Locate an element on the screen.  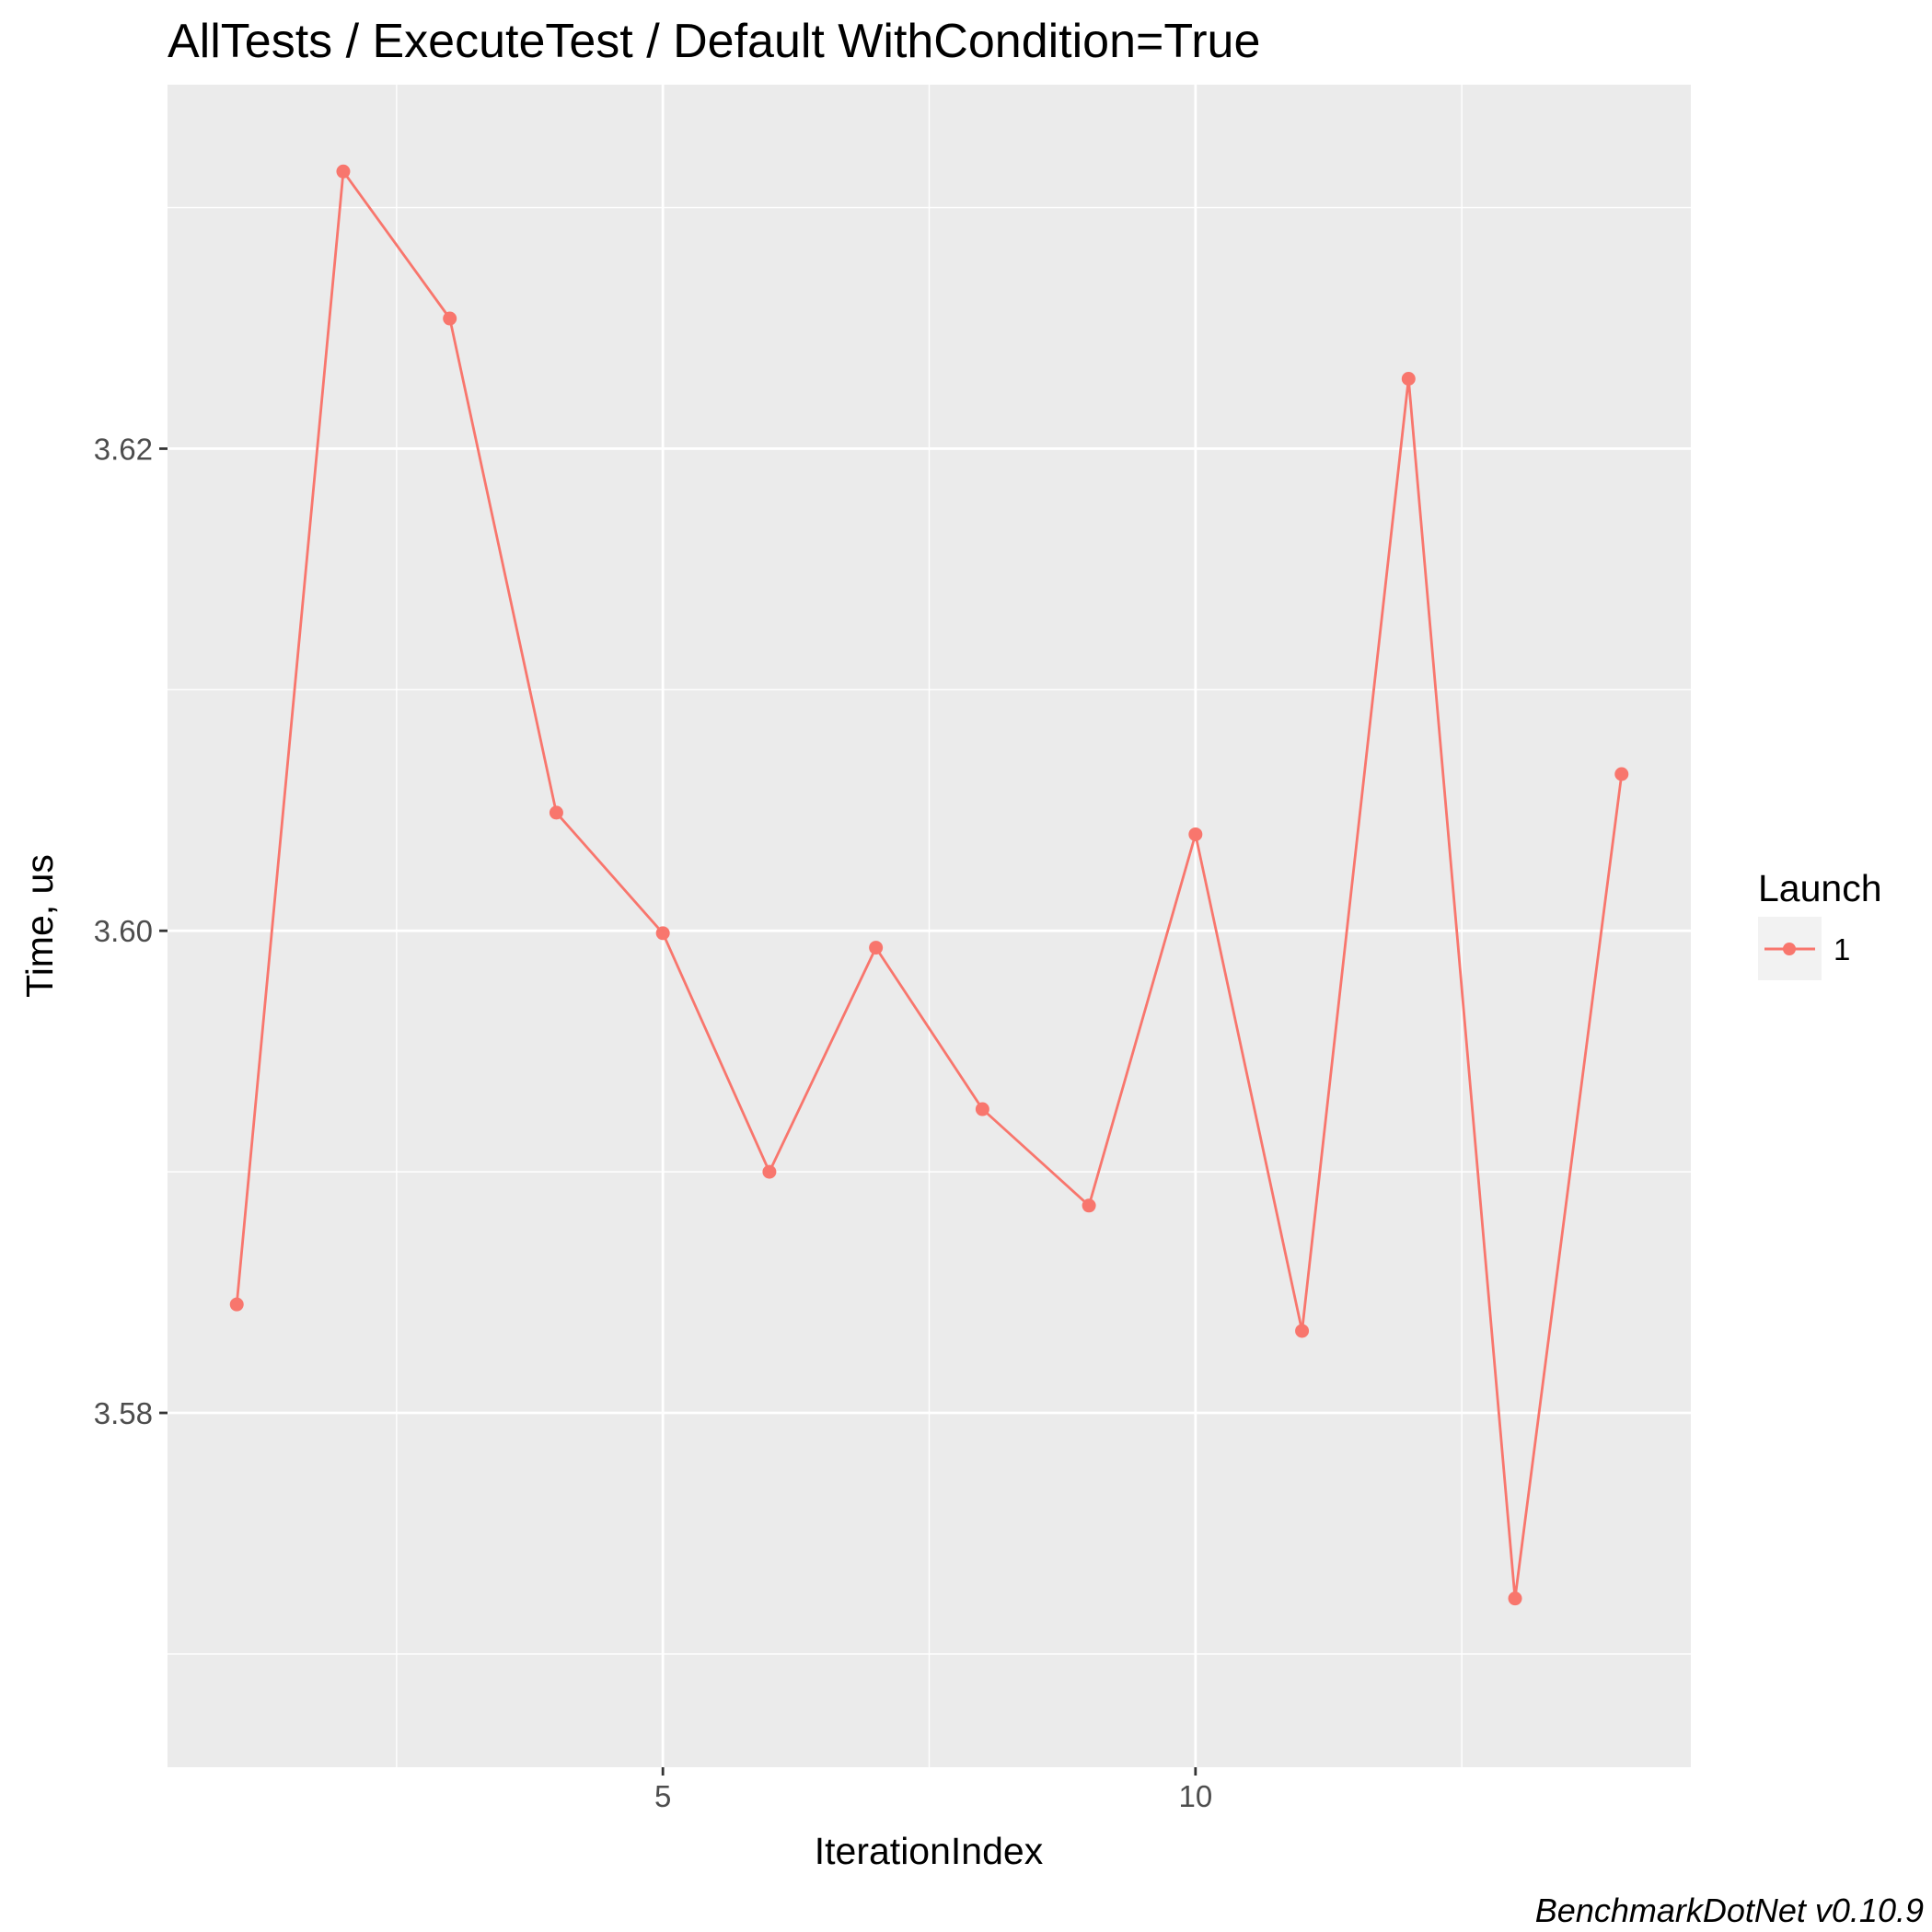
caption: BenchmarkDotNet v0.10.9 is located at coordinates (1730, 1911).